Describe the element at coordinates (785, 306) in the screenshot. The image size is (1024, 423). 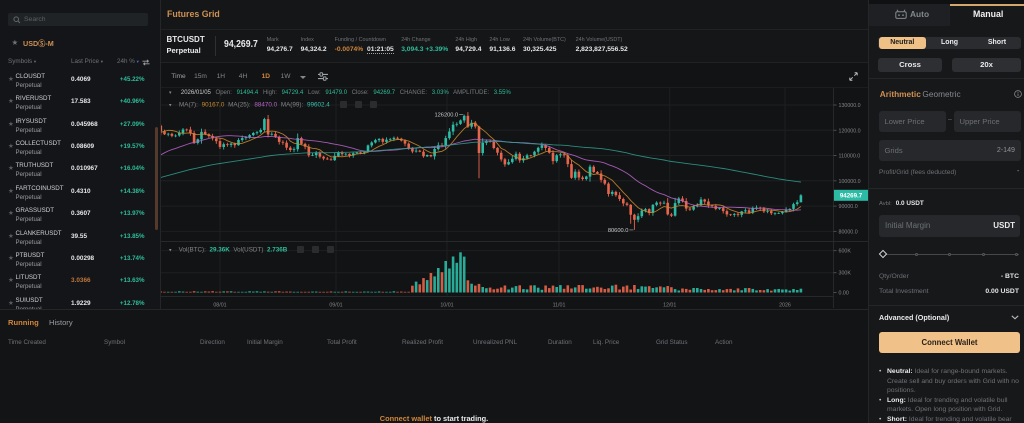
I see `svg-text: 2026` at that location.